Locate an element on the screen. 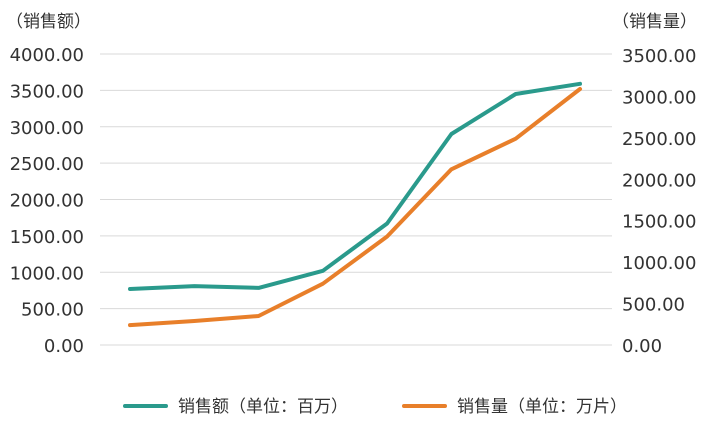 This screenshot has width=712, height=430. legend: 销售额（单位：百万） 销售量（单位：万片） is located at coordinates (375, 407).